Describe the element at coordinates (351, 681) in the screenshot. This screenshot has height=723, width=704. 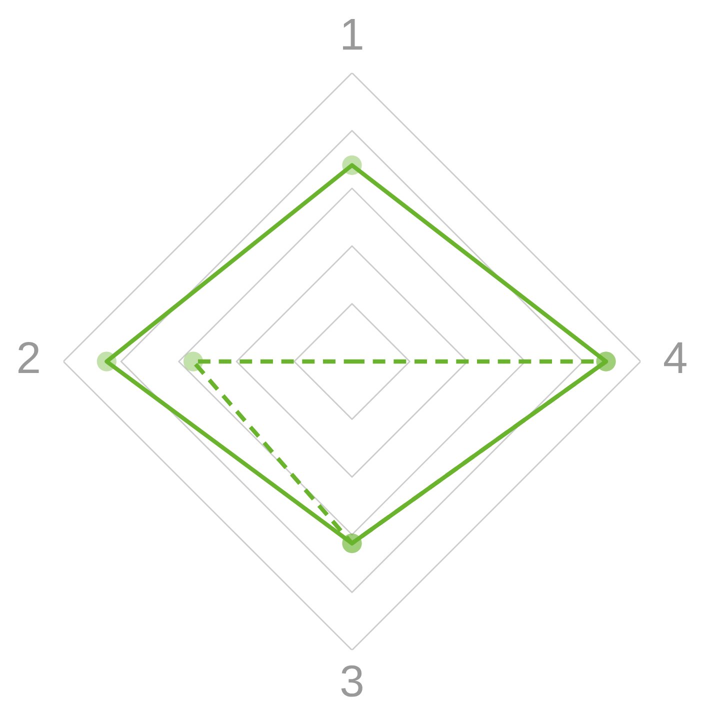
I see `spoke-label: 3` at that location.